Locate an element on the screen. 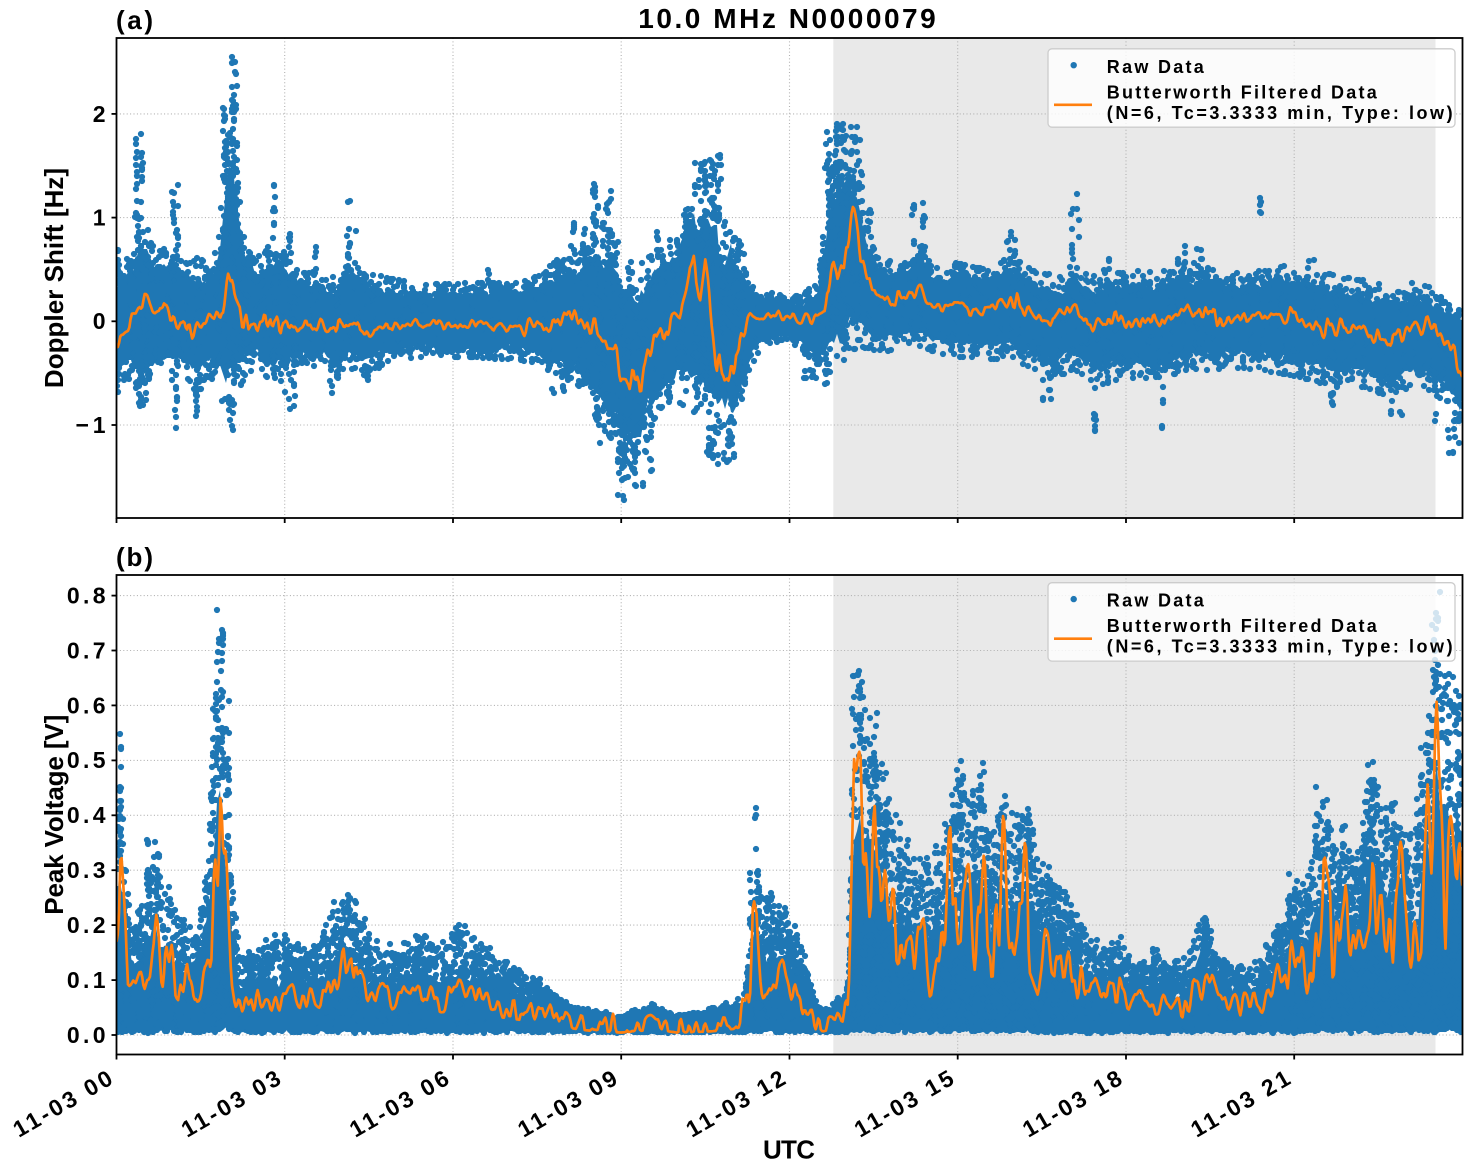  svg-text: 0.7 is located at coordinates (86, 650).